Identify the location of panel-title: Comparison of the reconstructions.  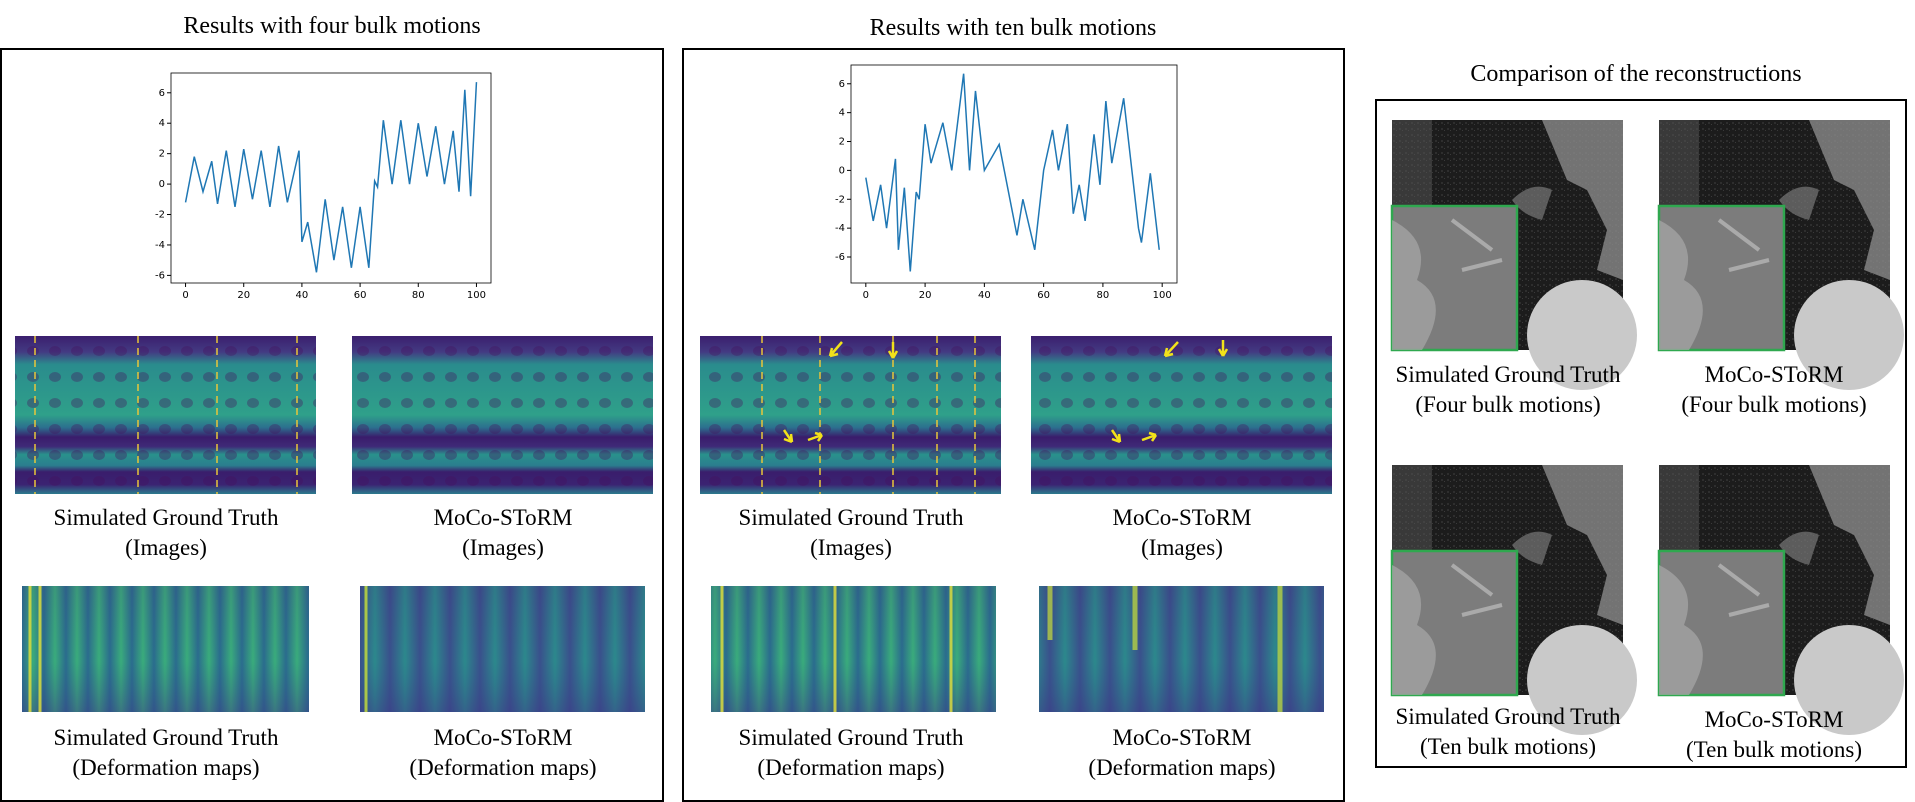
(1635, 74).